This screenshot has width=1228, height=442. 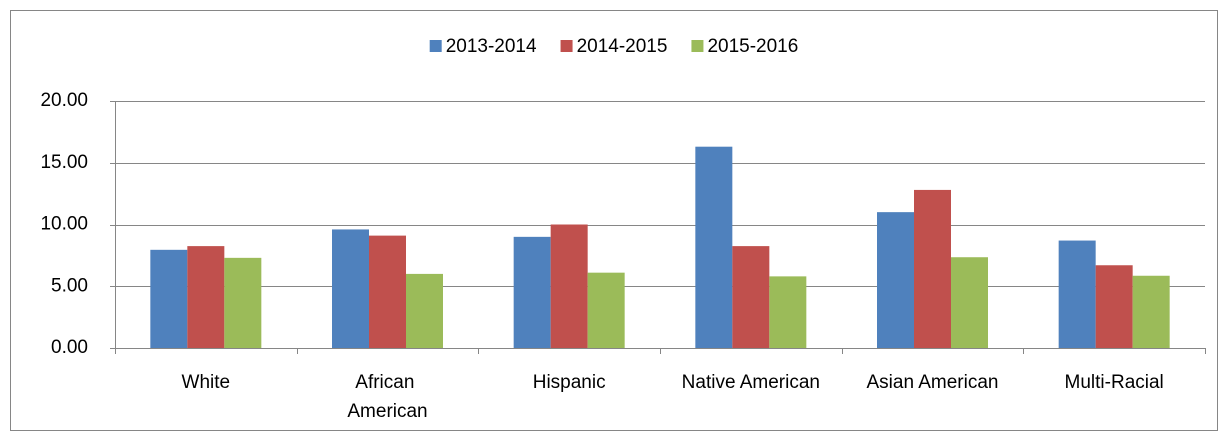 What do you see at coordinates (751, 382) in the screenshot?
I see `x-tick-label: Native American` at bounding box center [751, 382].